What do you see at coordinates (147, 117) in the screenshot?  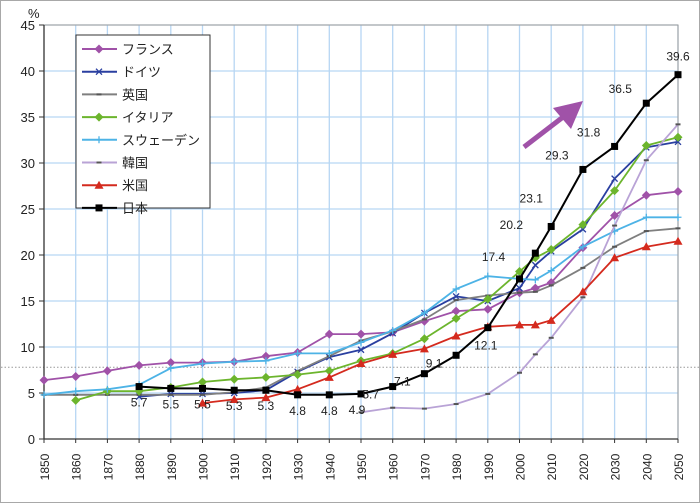 I see `legend-label: イタリア` at bounding box center [147, 117].